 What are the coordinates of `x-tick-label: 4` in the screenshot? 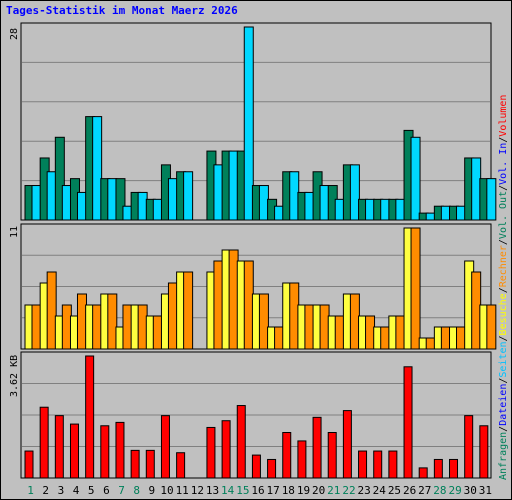 It's located at (76, 490).